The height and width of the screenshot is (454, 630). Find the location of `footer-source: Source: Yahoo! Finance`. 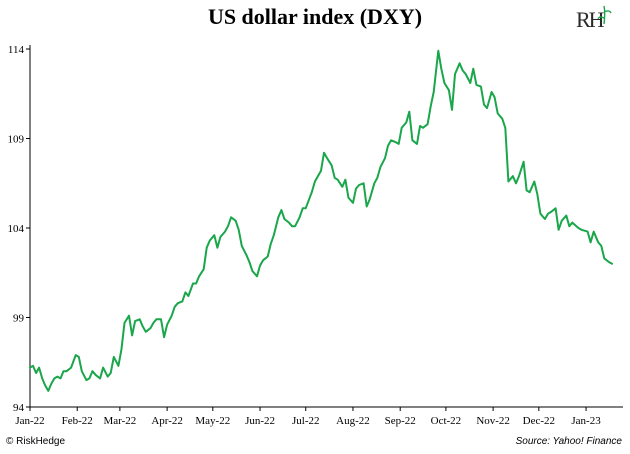

footer-source: Source: Yahoo! Finance is located at coordinates (568, 441).